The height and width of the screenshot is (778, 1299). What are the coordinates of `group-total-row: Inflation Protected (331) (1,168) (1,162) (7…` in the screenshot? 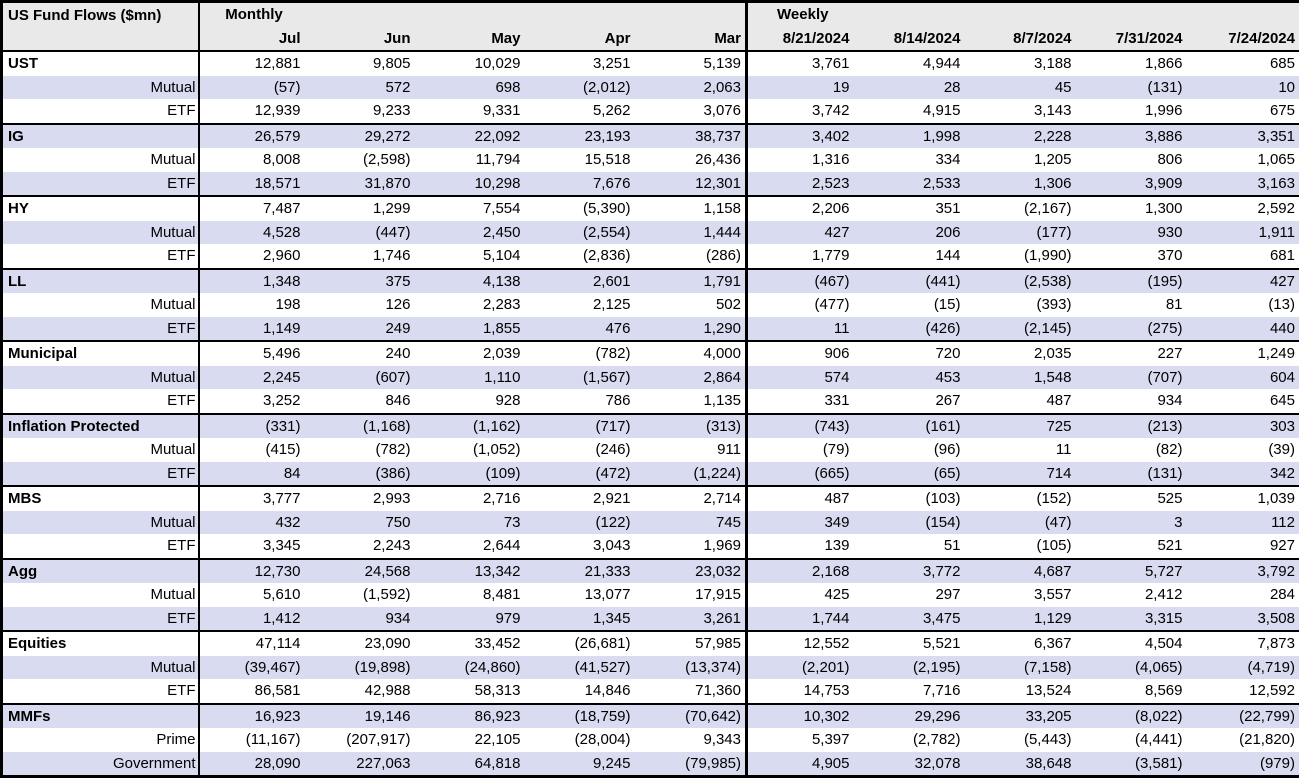 It's located at (650, 425).